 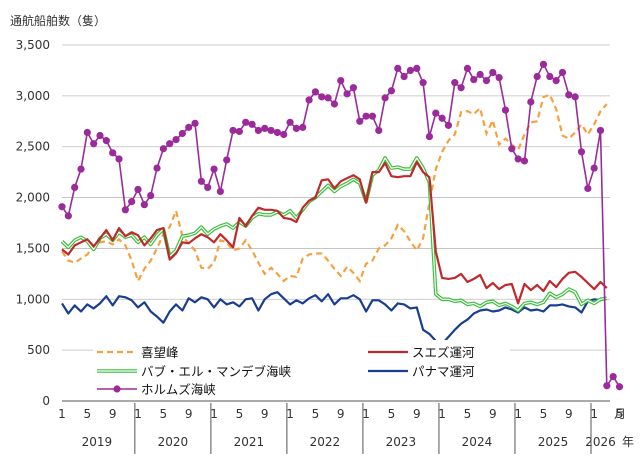 What do you see at coordinates (178, 389) in the screenshot?
I see `legend-label: ホルムズ海峡` at bounding box center [178, 389].